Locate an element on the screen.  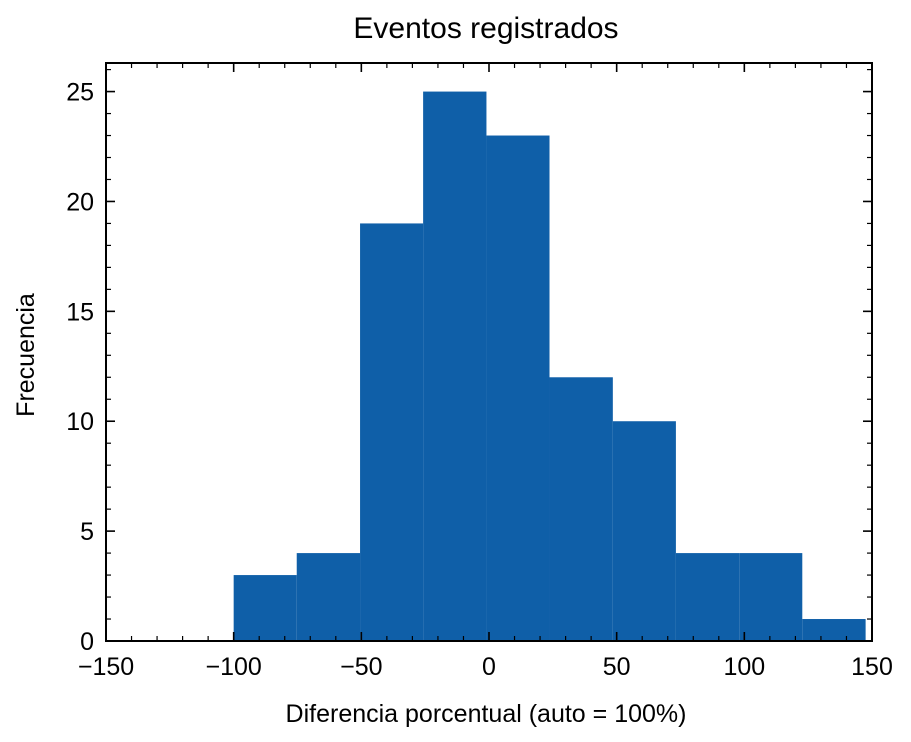
x-tick-label: 0 is located at coordinates (489, 667).